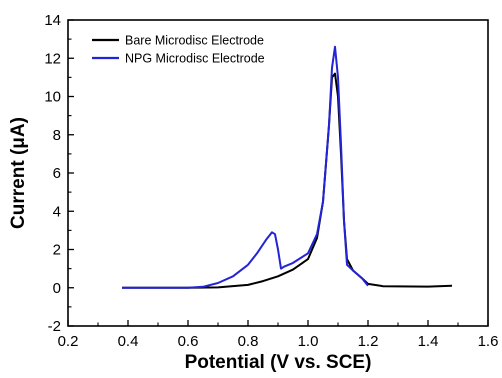 Image resolution: width=502 pixels, height=378 pixels. I want to click on legend-label-2: NPG Microdisc Electrode, so click(195, 59).